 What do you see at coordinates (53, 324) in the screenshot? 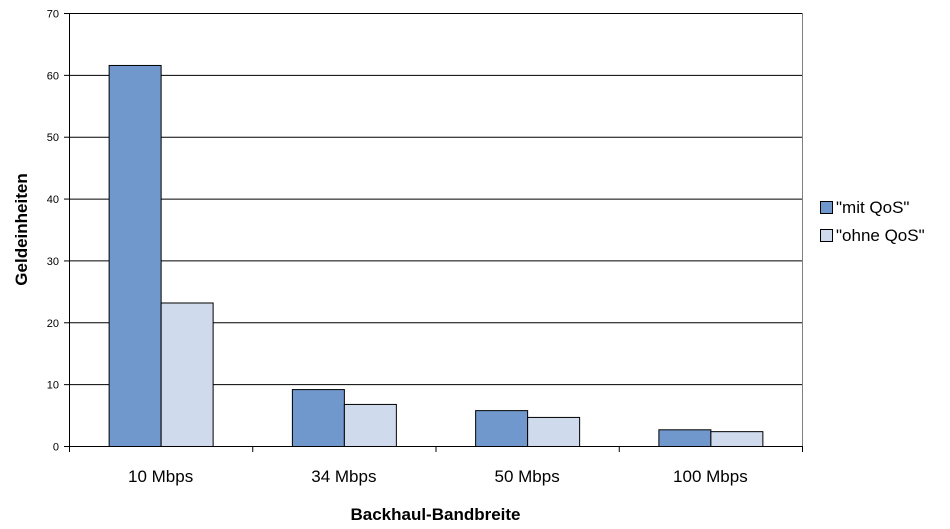
I see `y-tick-label: 20` at bounding box center [53, 324].